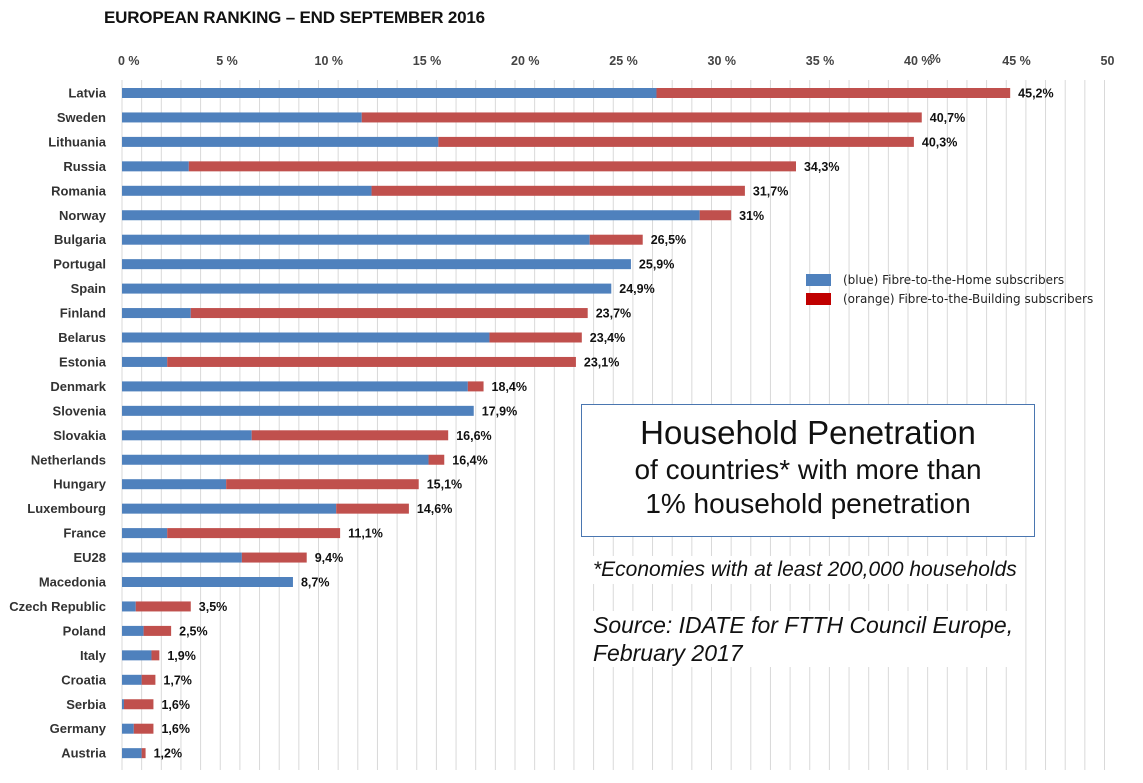  I want to click on category-label: Macedonia, so click(73, 582).